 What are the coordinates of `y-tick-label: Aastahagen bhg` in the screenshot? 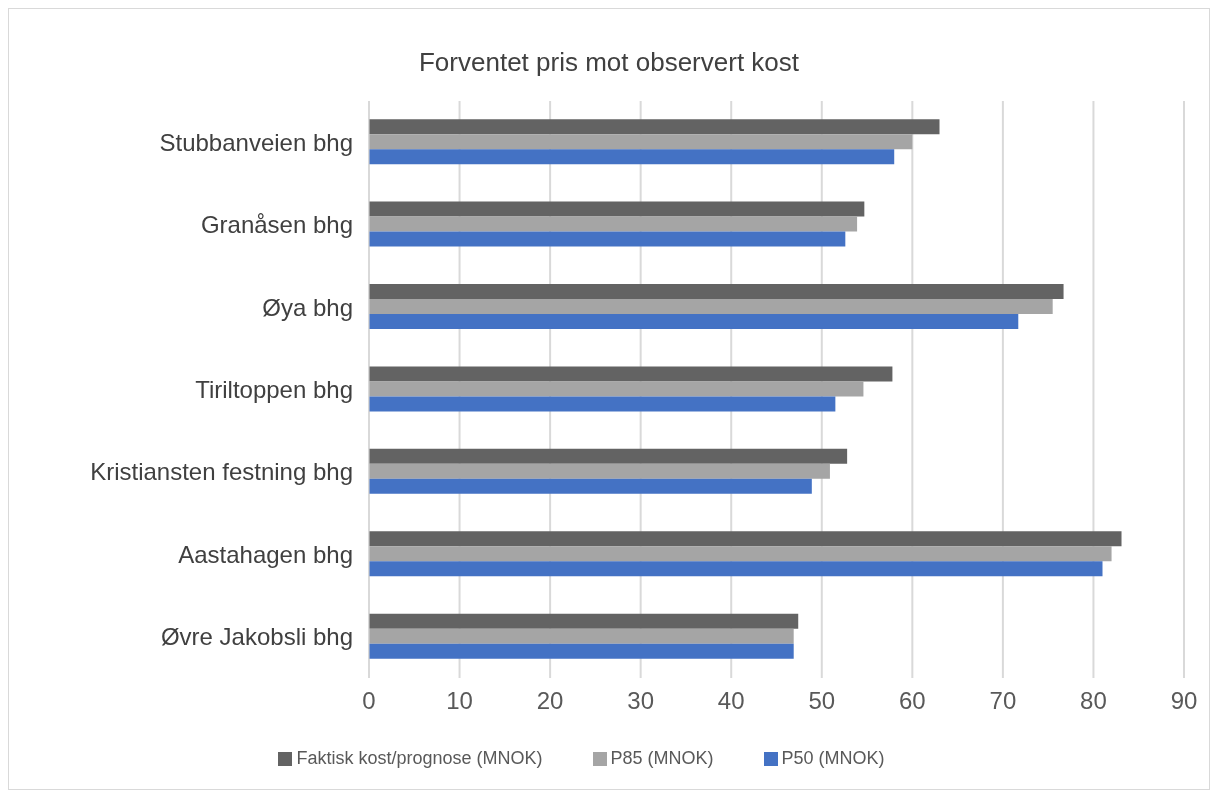 It's located at (265, 554).